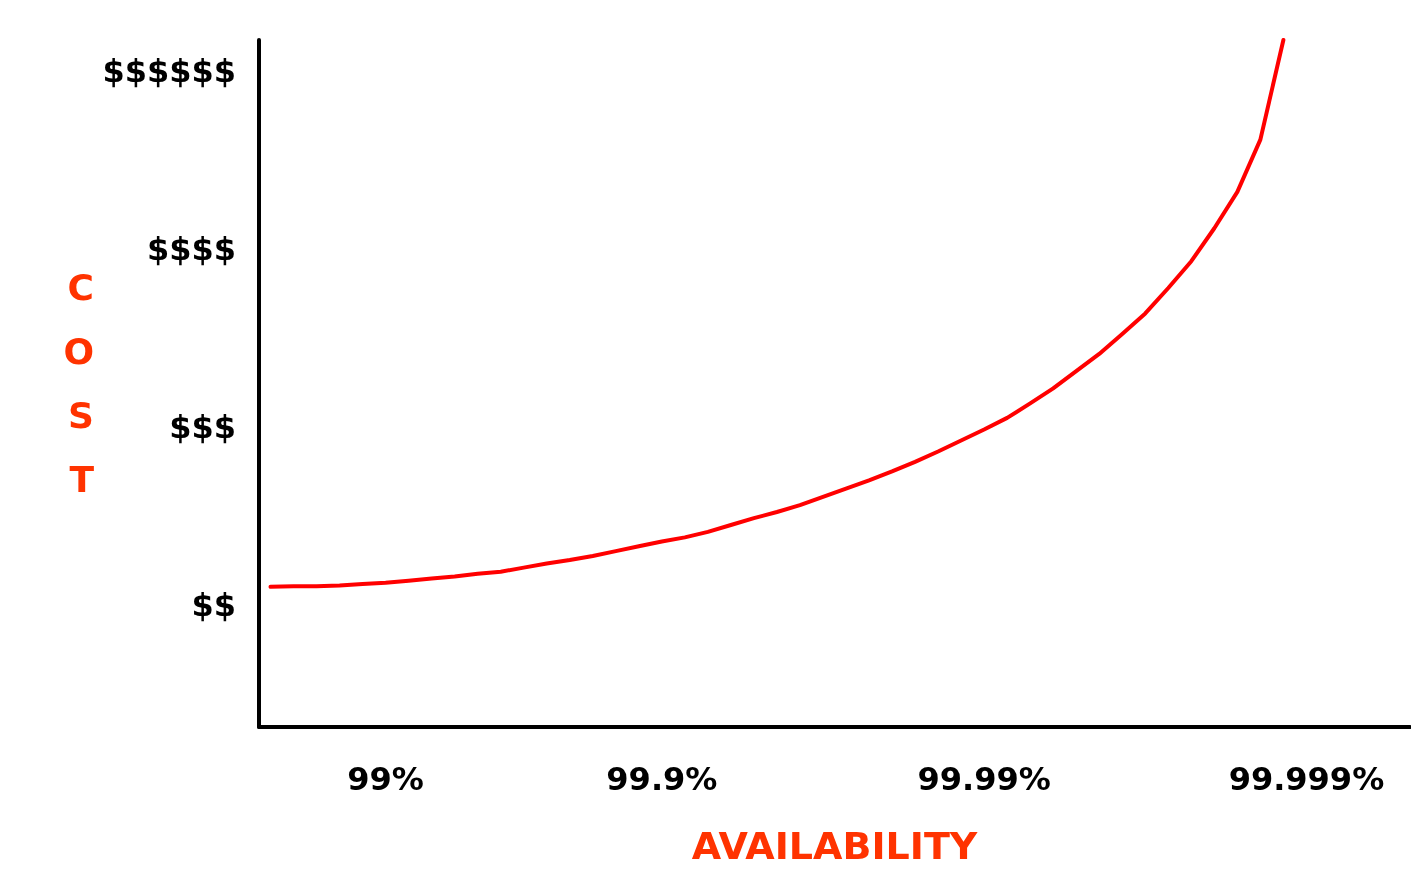 This screenshot has height=870, width=1411. What do you see at coordinates (1306, 779) in the screenshot?
I see `x-tick-label: 99.999%` at bounding box center [1306, 779].